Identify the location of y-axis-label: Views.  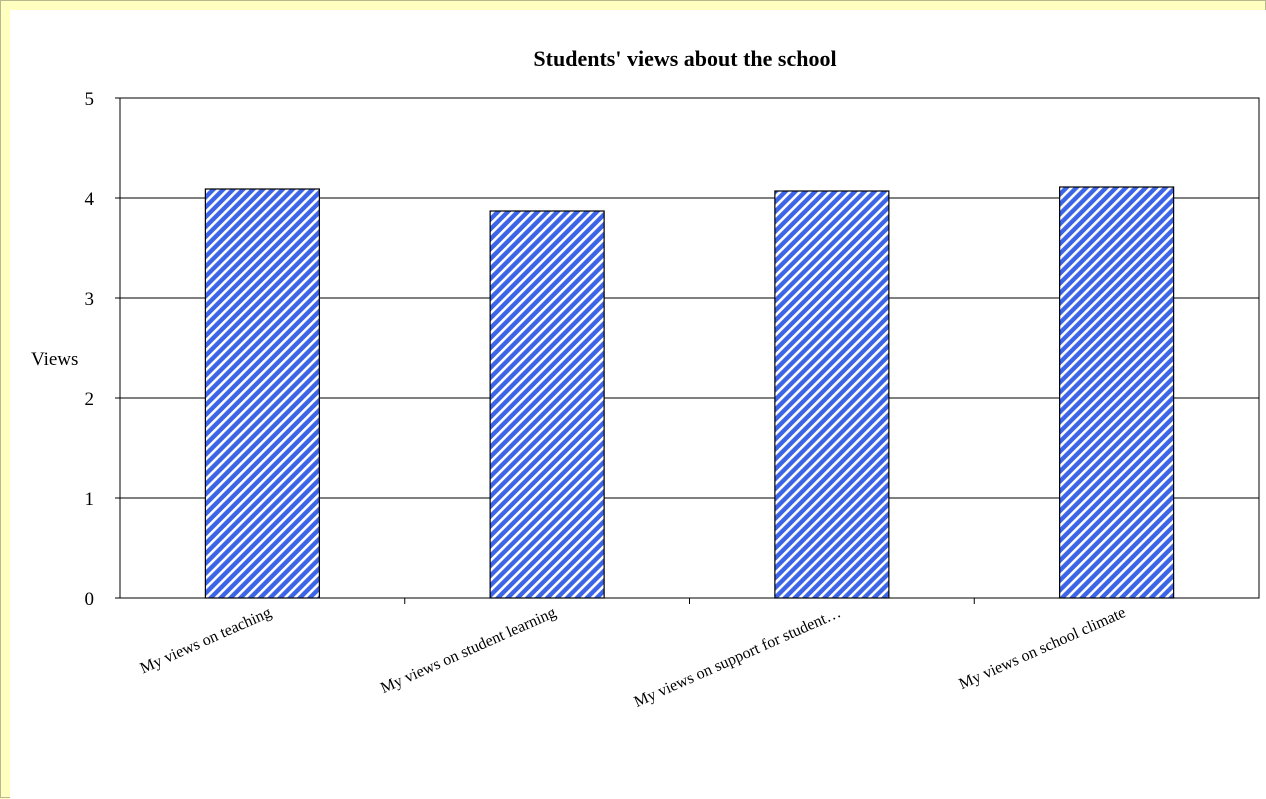
(54, 359).